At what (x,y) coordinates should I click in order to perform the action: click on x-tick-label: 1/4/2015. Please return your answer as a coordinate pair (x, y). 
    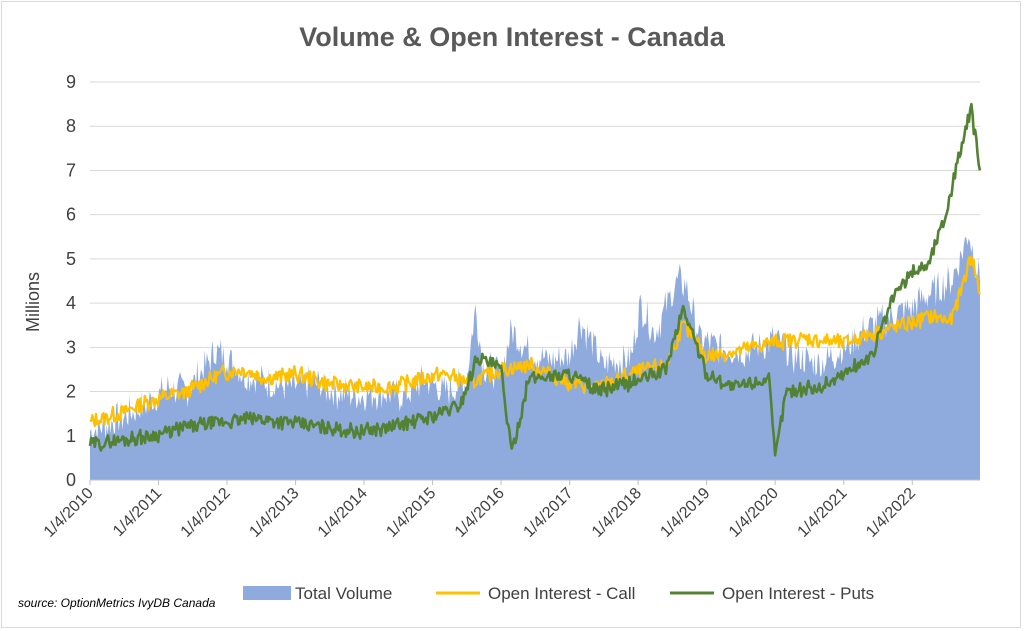
    Looking at the image, I should click on (411, 513).